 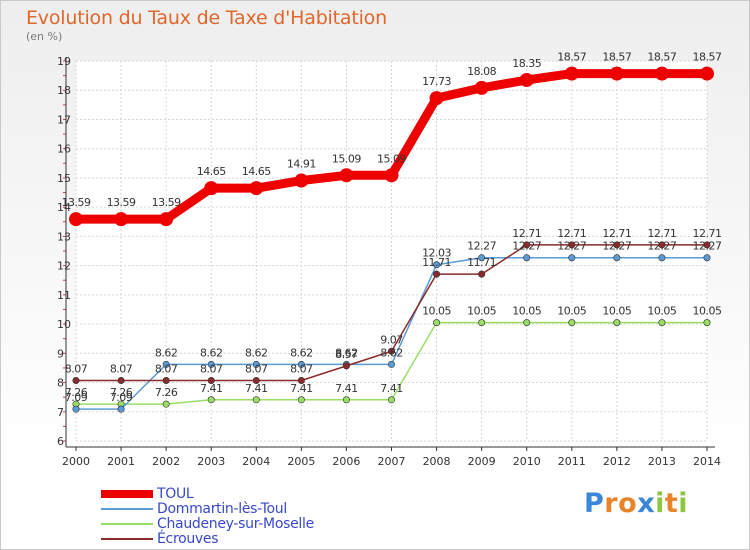 I want to click on chart-subtitle: (en %), so click(x=44, y=36).